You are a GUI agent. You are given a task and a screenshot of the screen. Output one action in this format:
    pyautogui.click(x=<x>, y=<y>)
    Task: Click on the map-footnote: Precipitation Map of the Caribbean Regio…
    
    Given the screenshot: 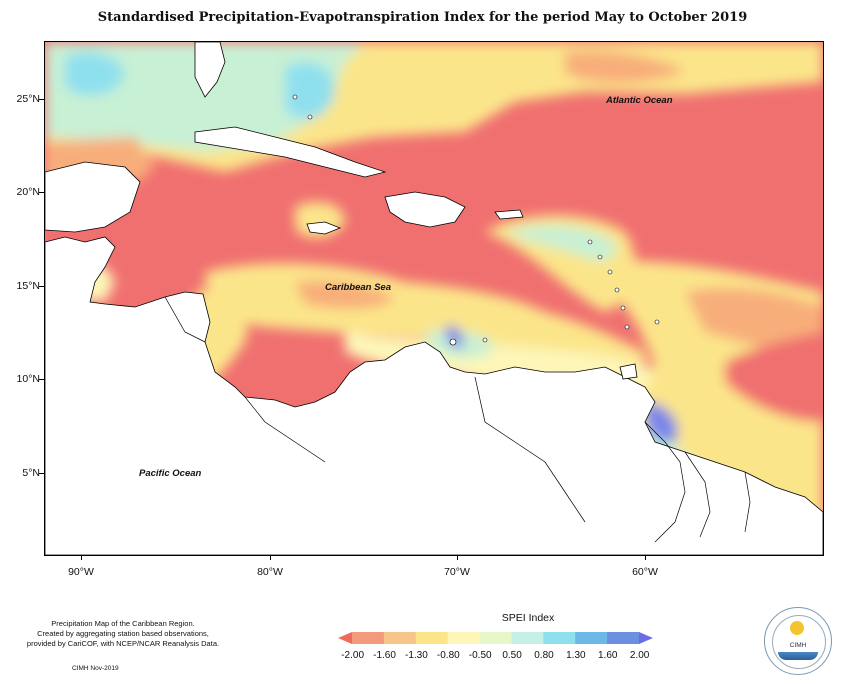 What is the action you would take?
    pyautogui.click(x=123, y=634)
    